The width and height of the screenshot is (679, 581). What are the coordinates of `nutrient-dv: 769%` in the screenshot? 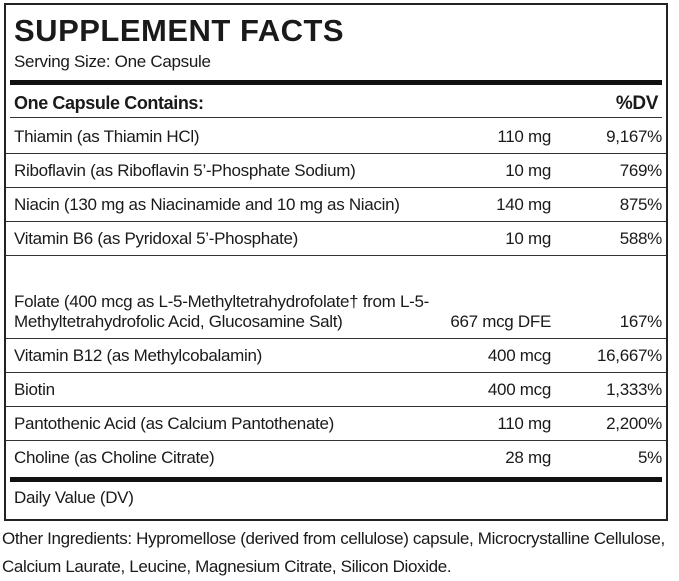 It's located at (641, 170).